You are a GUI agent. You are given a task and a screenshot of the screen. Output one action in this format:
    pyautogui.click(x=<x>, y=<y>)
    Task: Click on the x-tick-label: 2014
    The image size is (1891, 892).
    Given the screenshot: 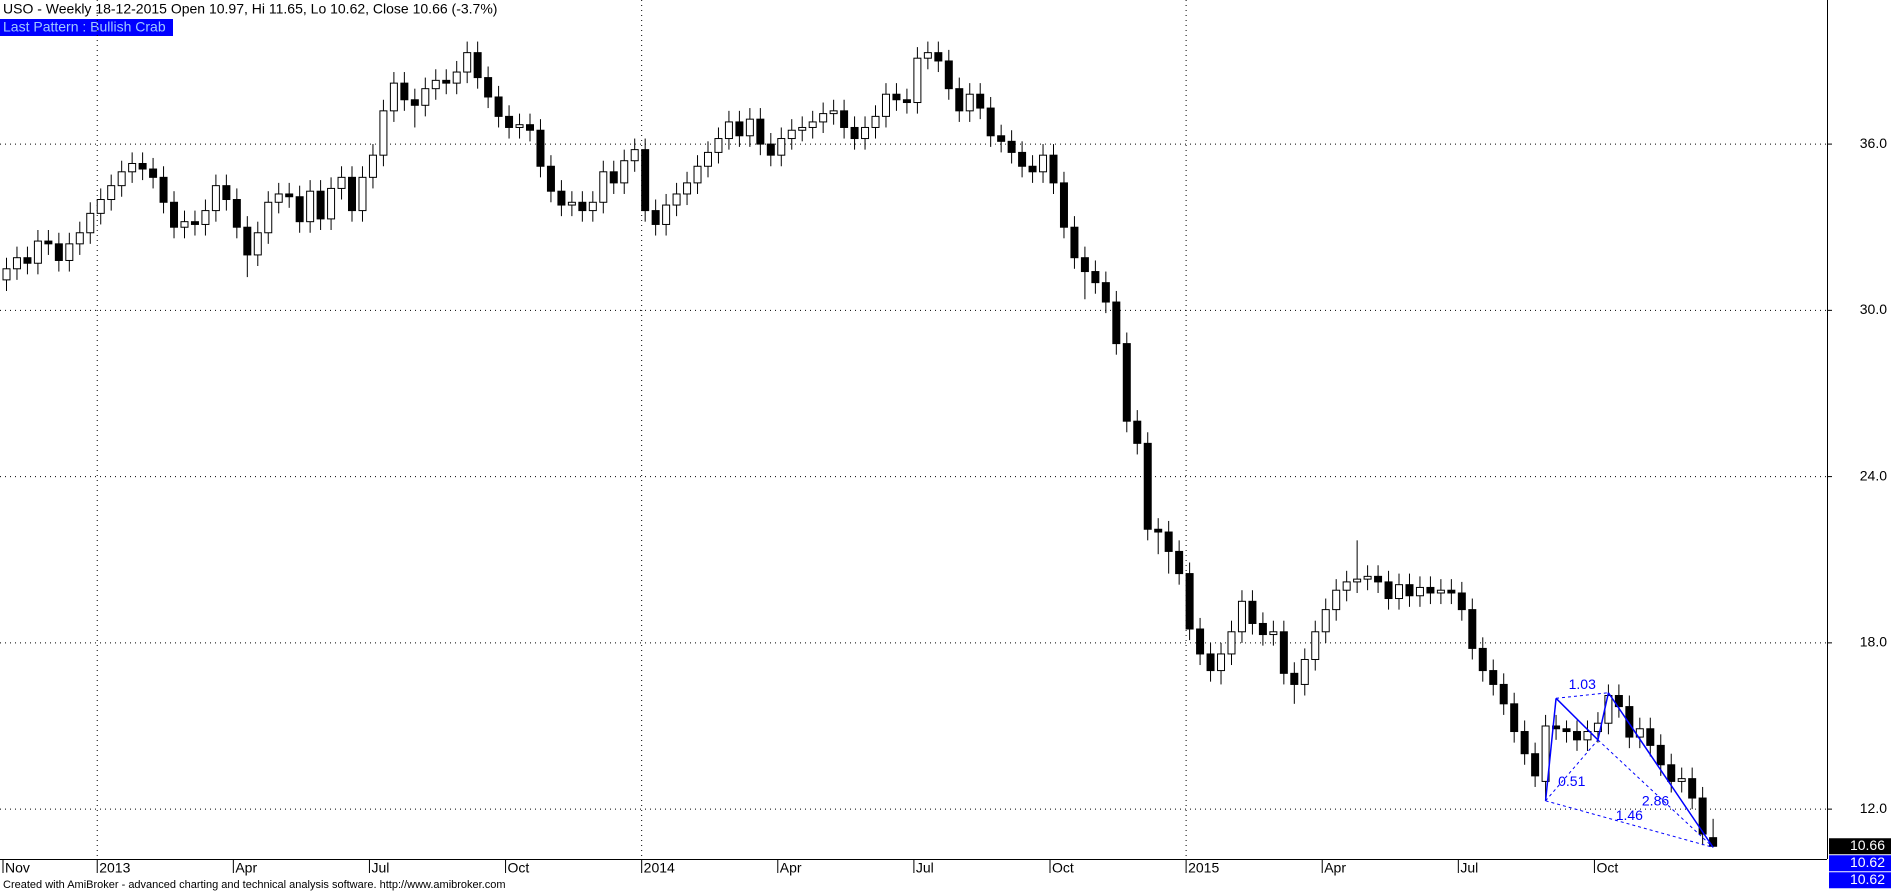 What is the action you would take?
    pyautogui.click(x=659, y=868)
    